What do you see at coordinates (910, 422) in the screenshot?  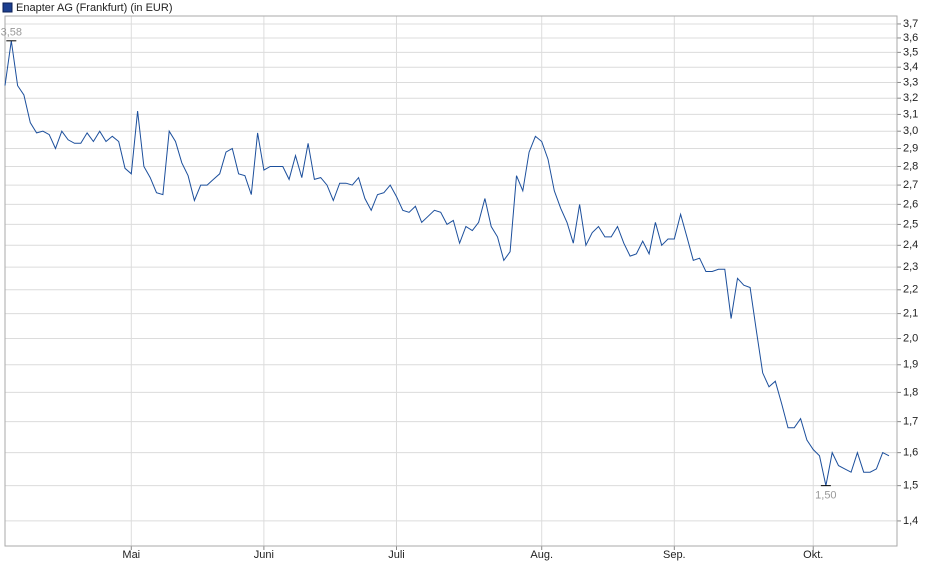 I see `y-tick-label: 1,7` at bounding box center [910, 422].